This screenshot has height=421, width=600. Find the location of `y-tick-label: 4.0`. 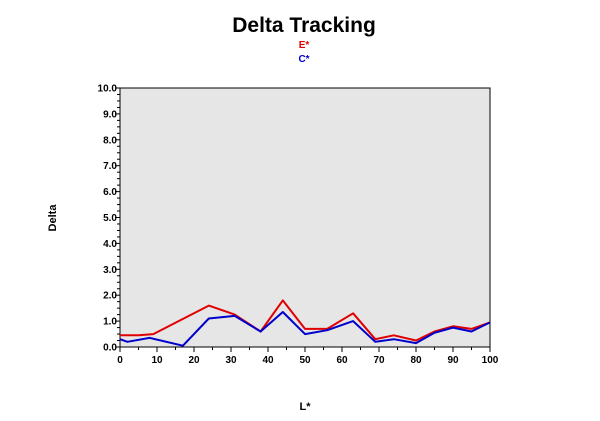

y-tick-label: 4.0 is located at coordinates (110, 244).